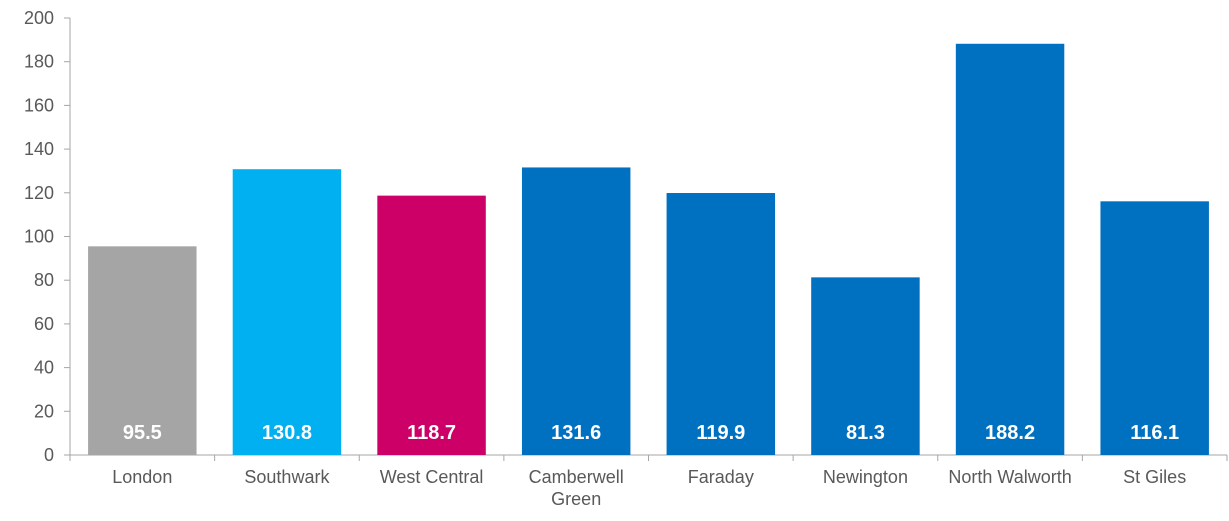  I want to click on x-tick-label: Southwark, so click(287, 477).